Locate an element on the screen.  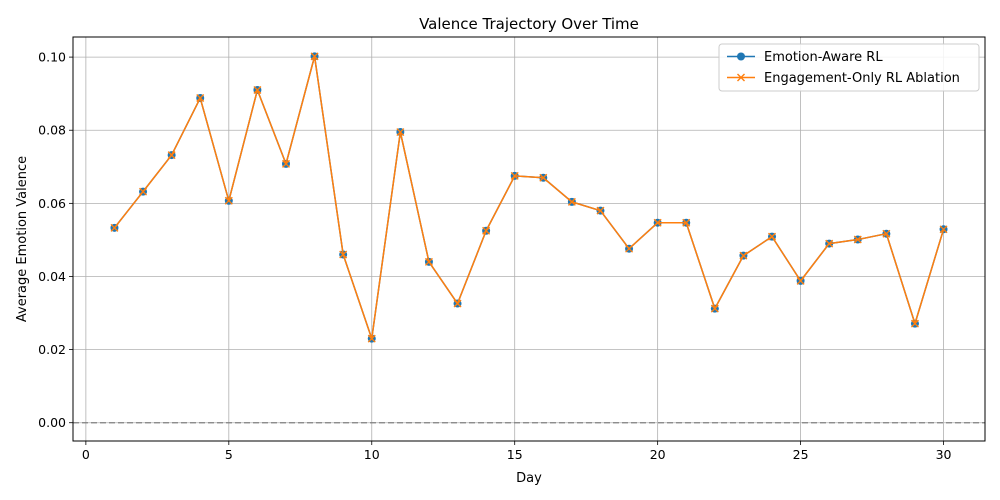
legend-entry: Emotion-Aware RL is located at coordinates (805, 57).